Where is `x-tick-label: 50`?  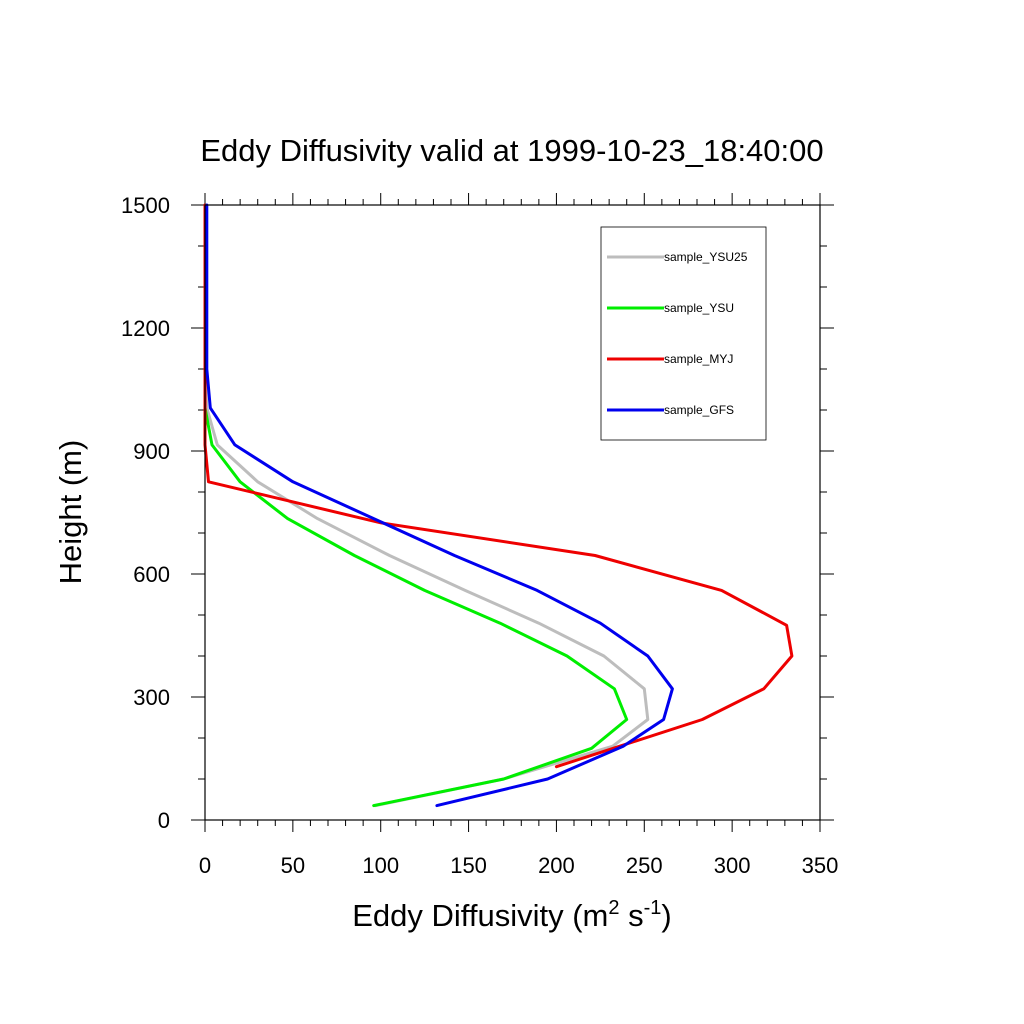 x-tick-label: 50 is located at coordinates (293, 865).